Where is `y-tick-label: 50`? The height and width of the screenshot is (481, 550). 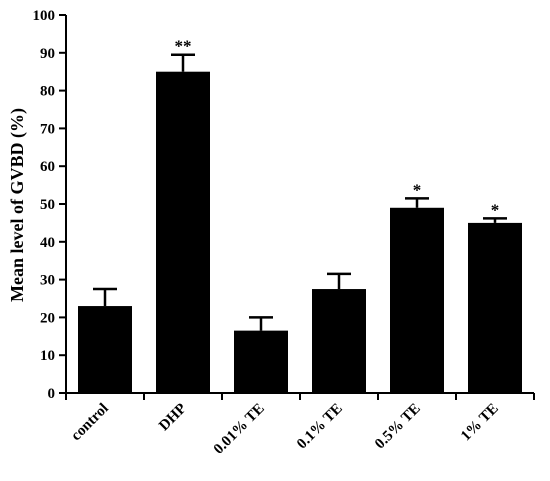
y-tick-label: 50 is located at coordinates (47, 205).